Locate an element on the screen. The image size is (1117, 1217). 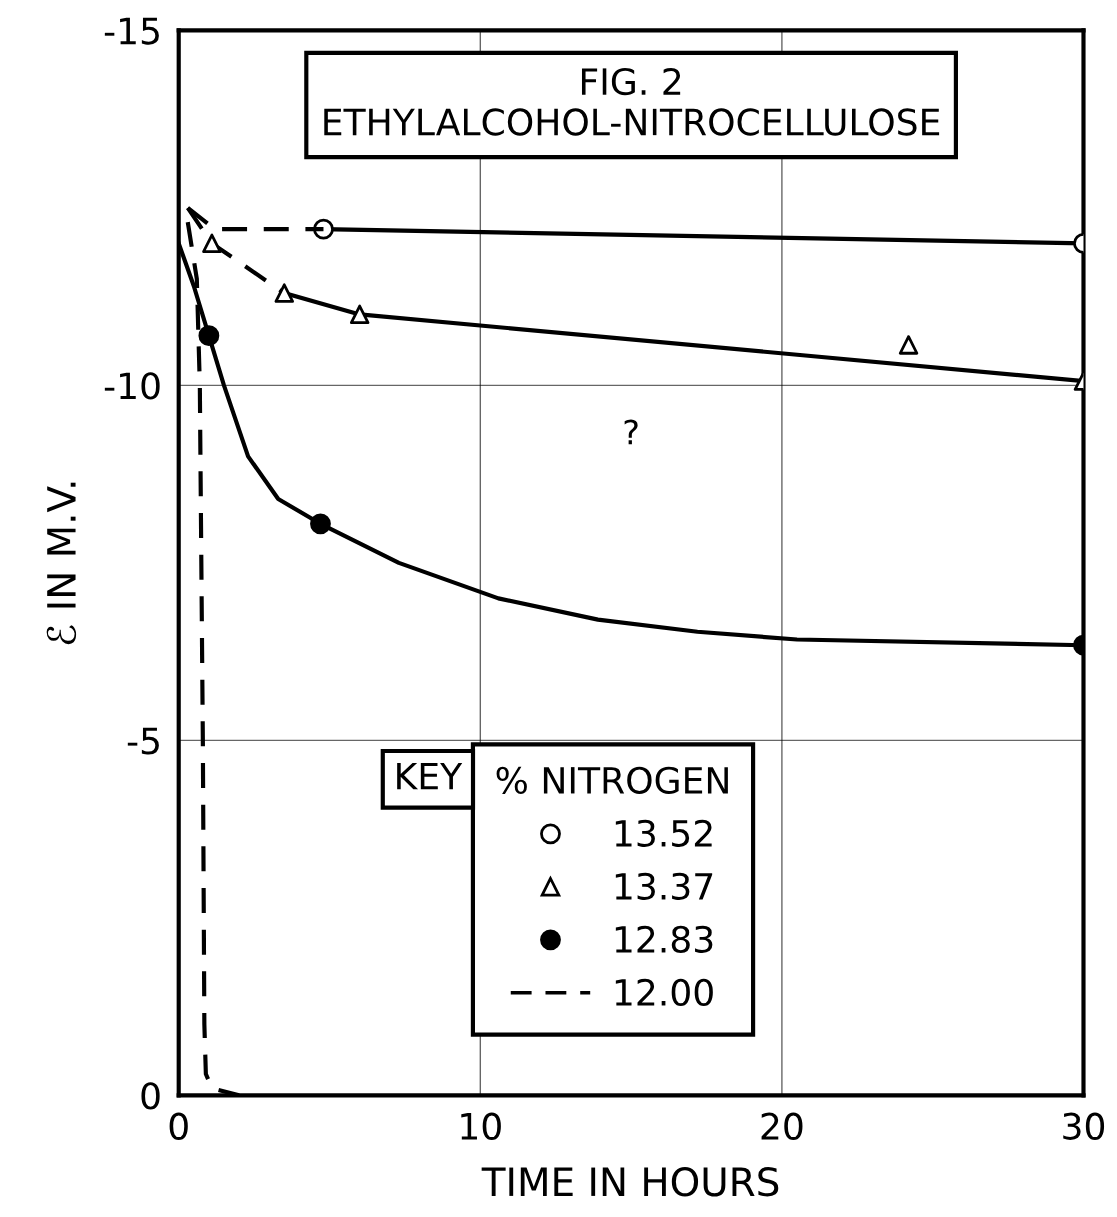
legend-label: 13.52 is located at coordinates (663, 833).